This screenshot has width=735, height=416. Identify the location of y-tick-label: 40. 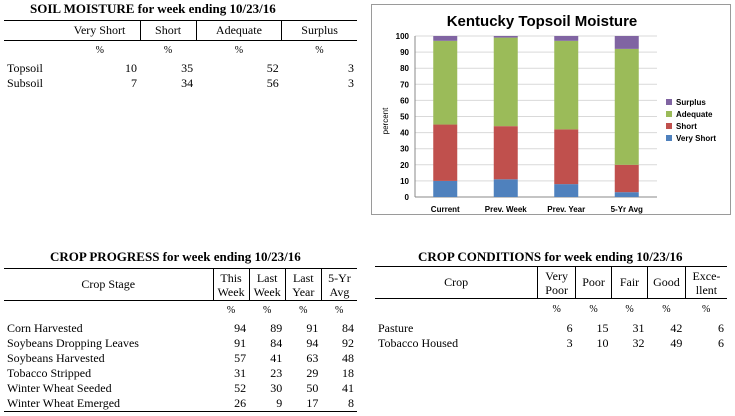
(404, 133).